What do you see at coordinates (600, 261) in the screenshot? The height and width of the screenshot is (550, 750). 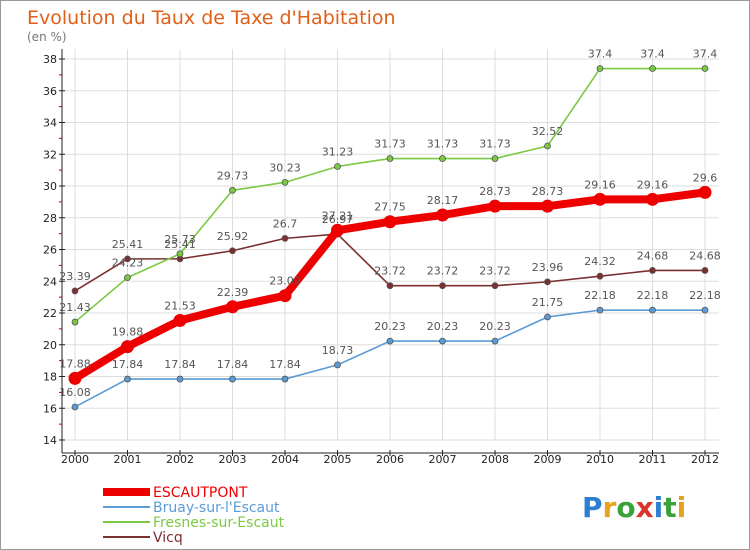 I see `data-label: 24.32` at bounding box center [600, 261].